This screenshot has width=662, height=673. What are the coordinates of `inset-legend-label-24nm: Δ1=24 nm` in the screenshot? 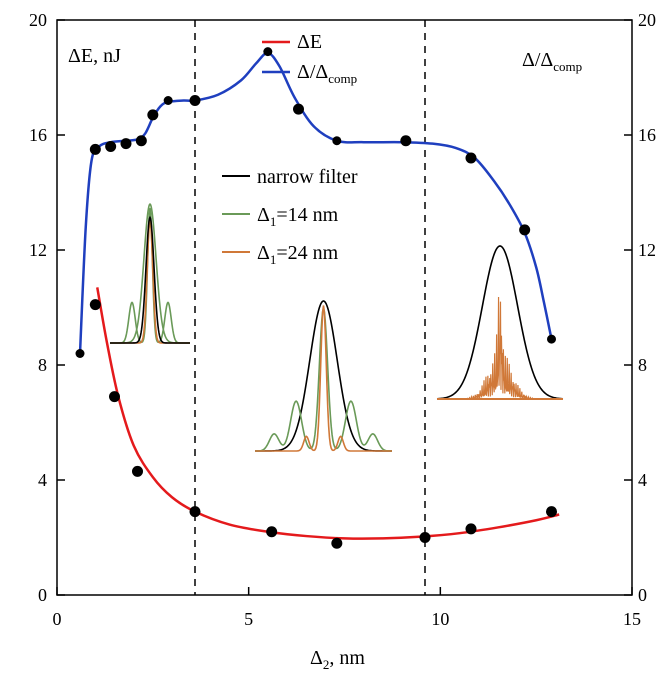 It's located at (298, 254).